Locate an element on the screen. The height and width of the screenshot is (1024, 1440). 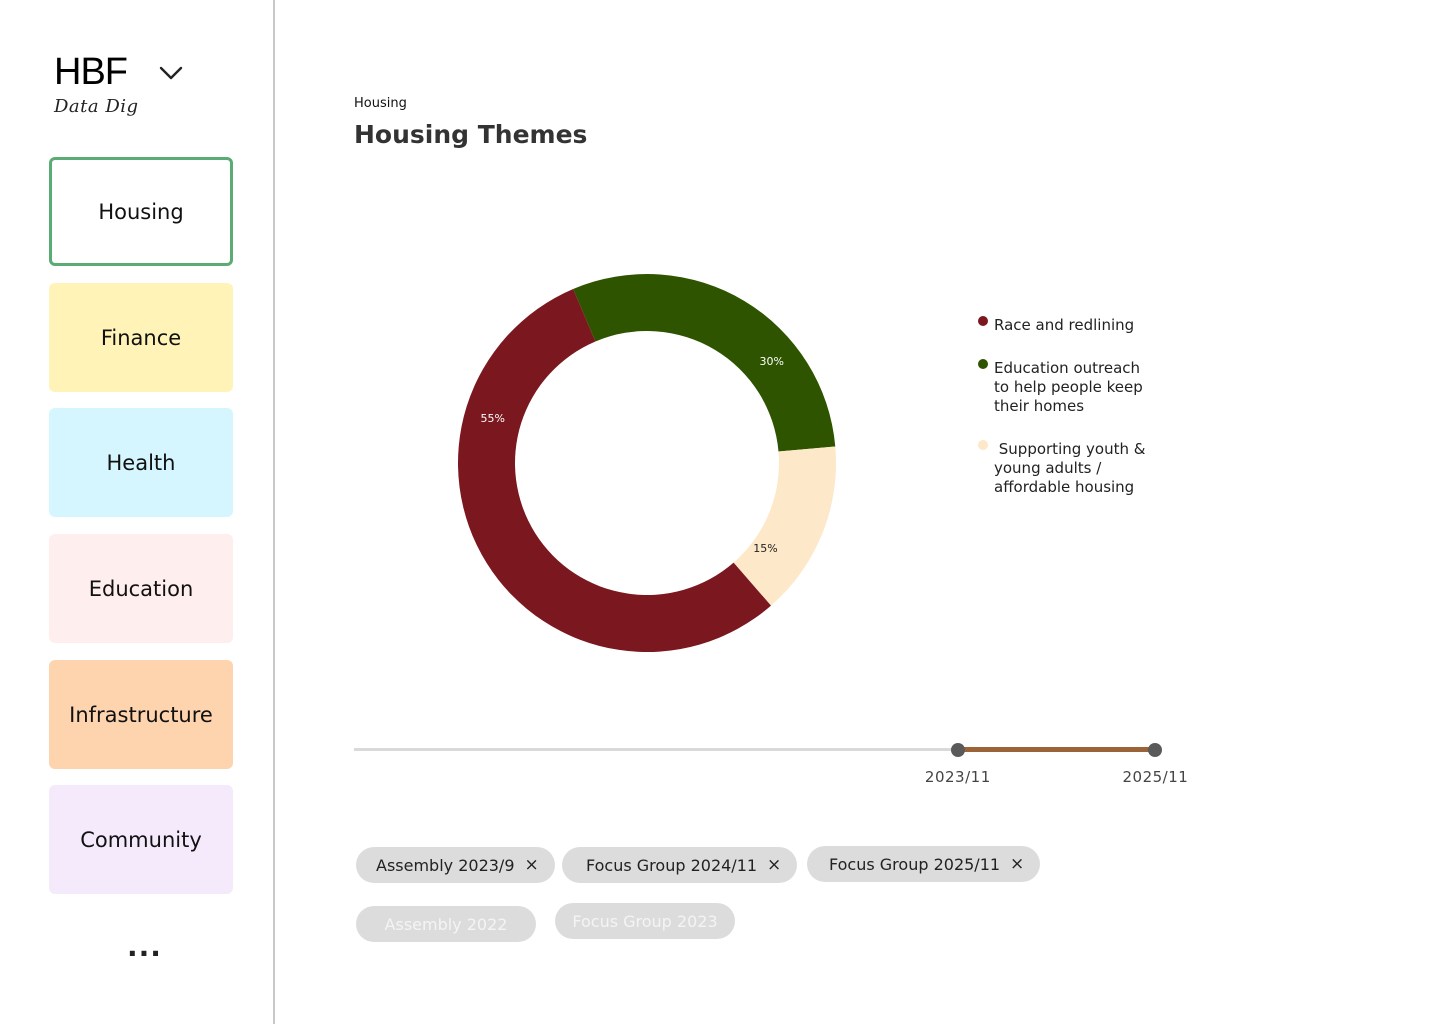
chip-label: Assembly 2023/9 is located at coordinates (445, 865).